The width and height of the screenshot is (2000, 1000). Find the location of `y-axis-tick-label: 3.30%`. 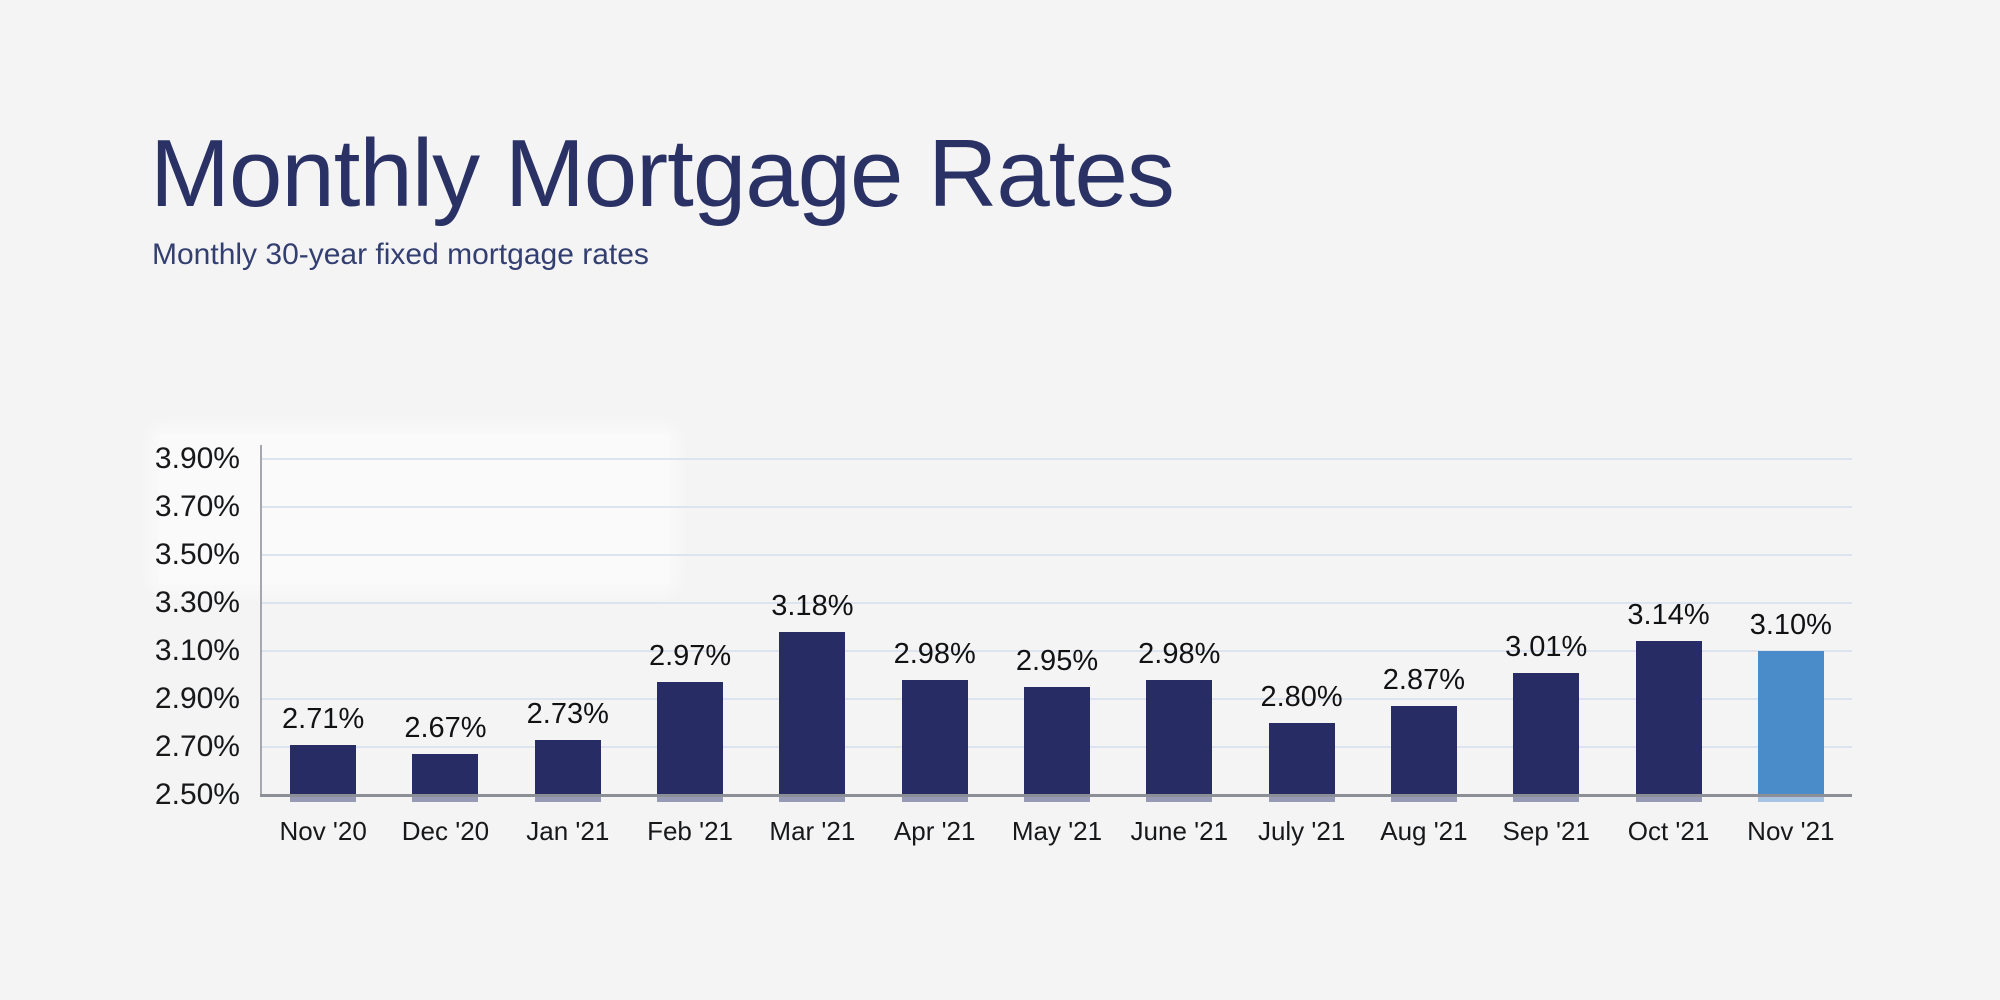

y-axis-tick-label: 3.30% is located at coordinates (197, 602).